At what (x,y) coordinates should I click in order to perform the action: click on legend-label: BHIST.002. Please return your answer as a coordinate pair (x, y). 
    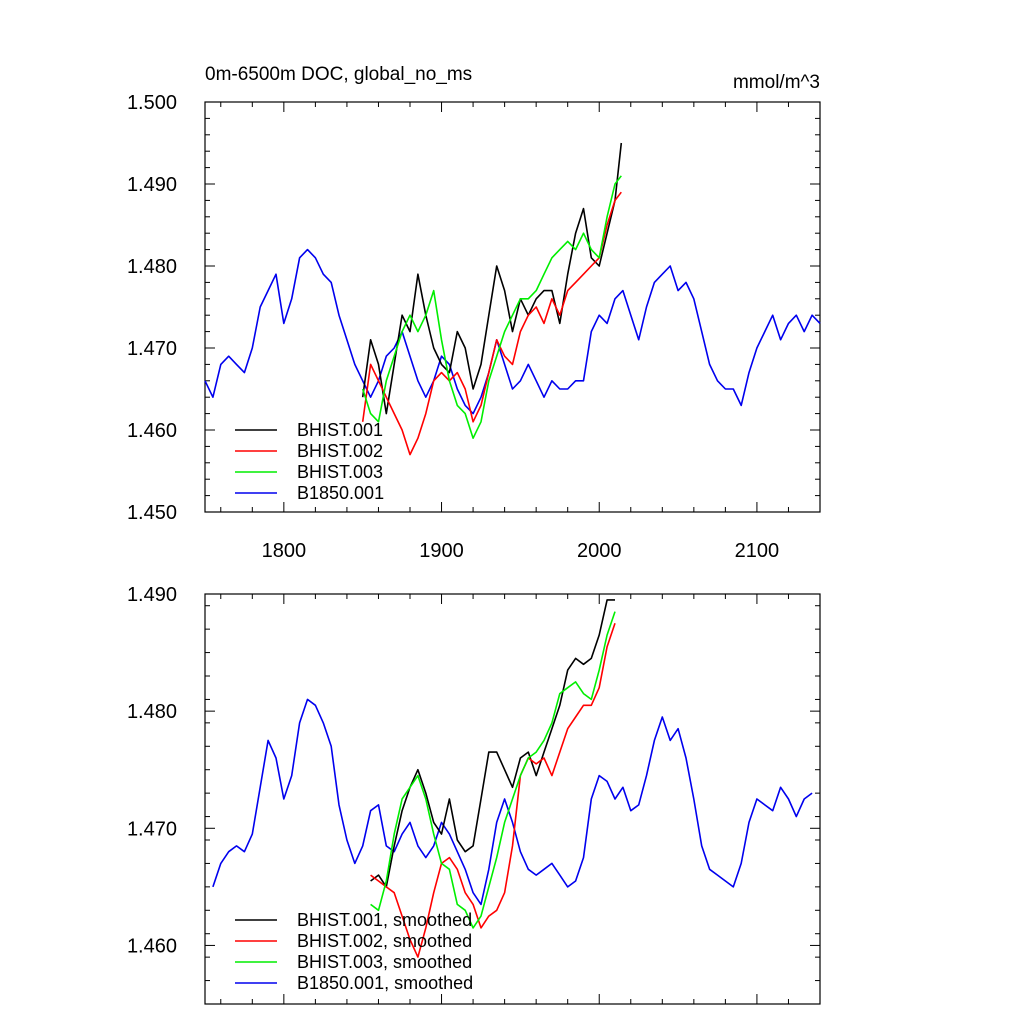
    Looking at the image, I should click on (340, 451).